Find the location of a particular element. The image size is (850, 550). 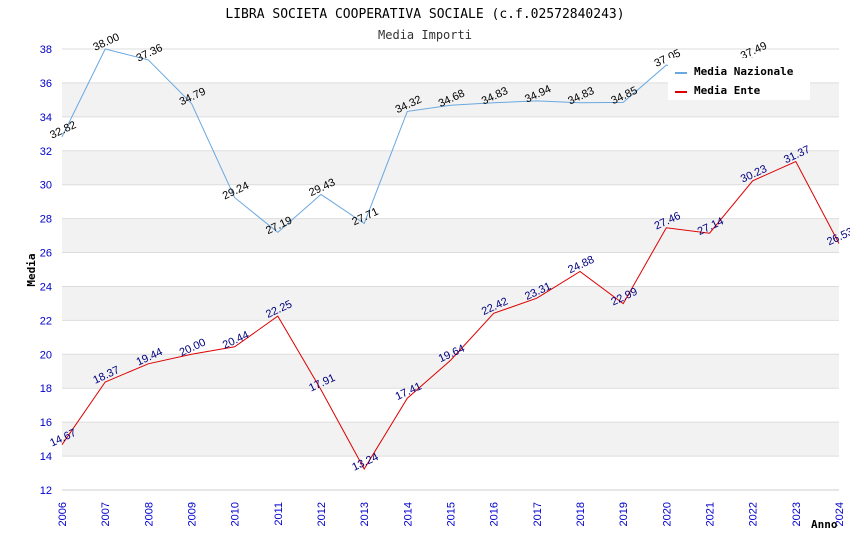

x-tick-label: 2015 is located at coordinates (452, 514).